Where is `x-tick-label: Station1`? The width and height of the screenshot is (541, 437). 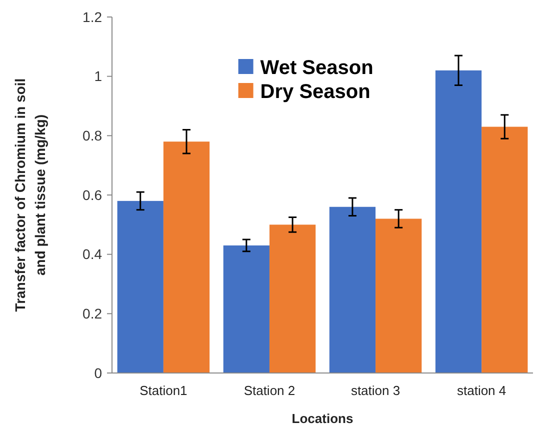 x-tick-label: Station1 is located at coordinates (164, 390).